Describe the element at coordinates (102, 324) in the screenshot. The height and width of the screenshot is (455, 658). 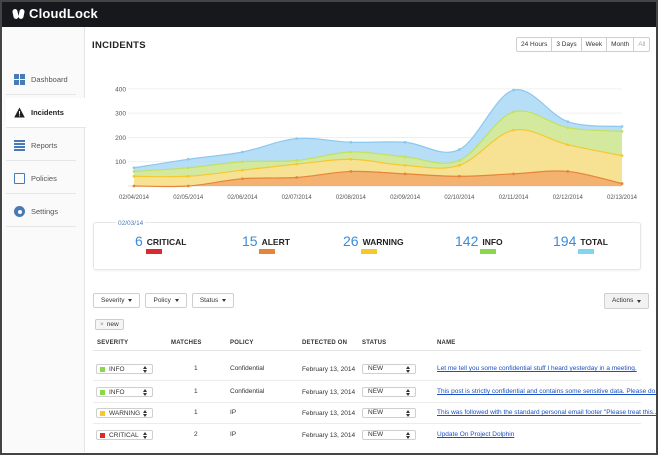
I see `remove-tag-icon: ×` at that location.